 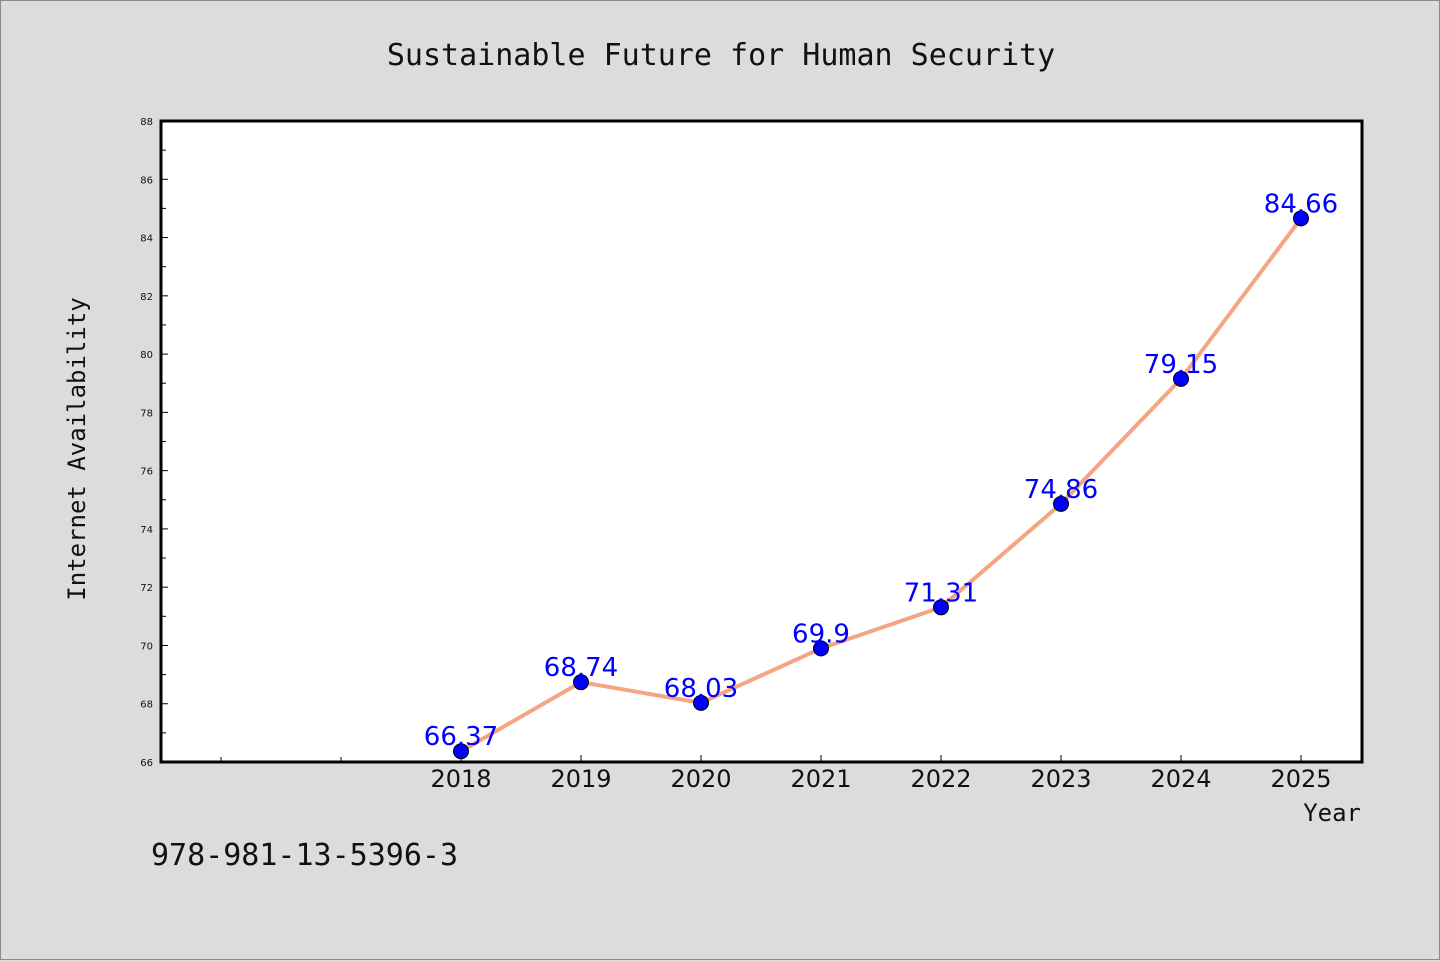 What do you see at coordinates (776, 774) in the screenshot?
I see `x-axis-ticks: 2018 2019 2020 2021 2022 2023 2024 2025` at bounding box center [776, 774].